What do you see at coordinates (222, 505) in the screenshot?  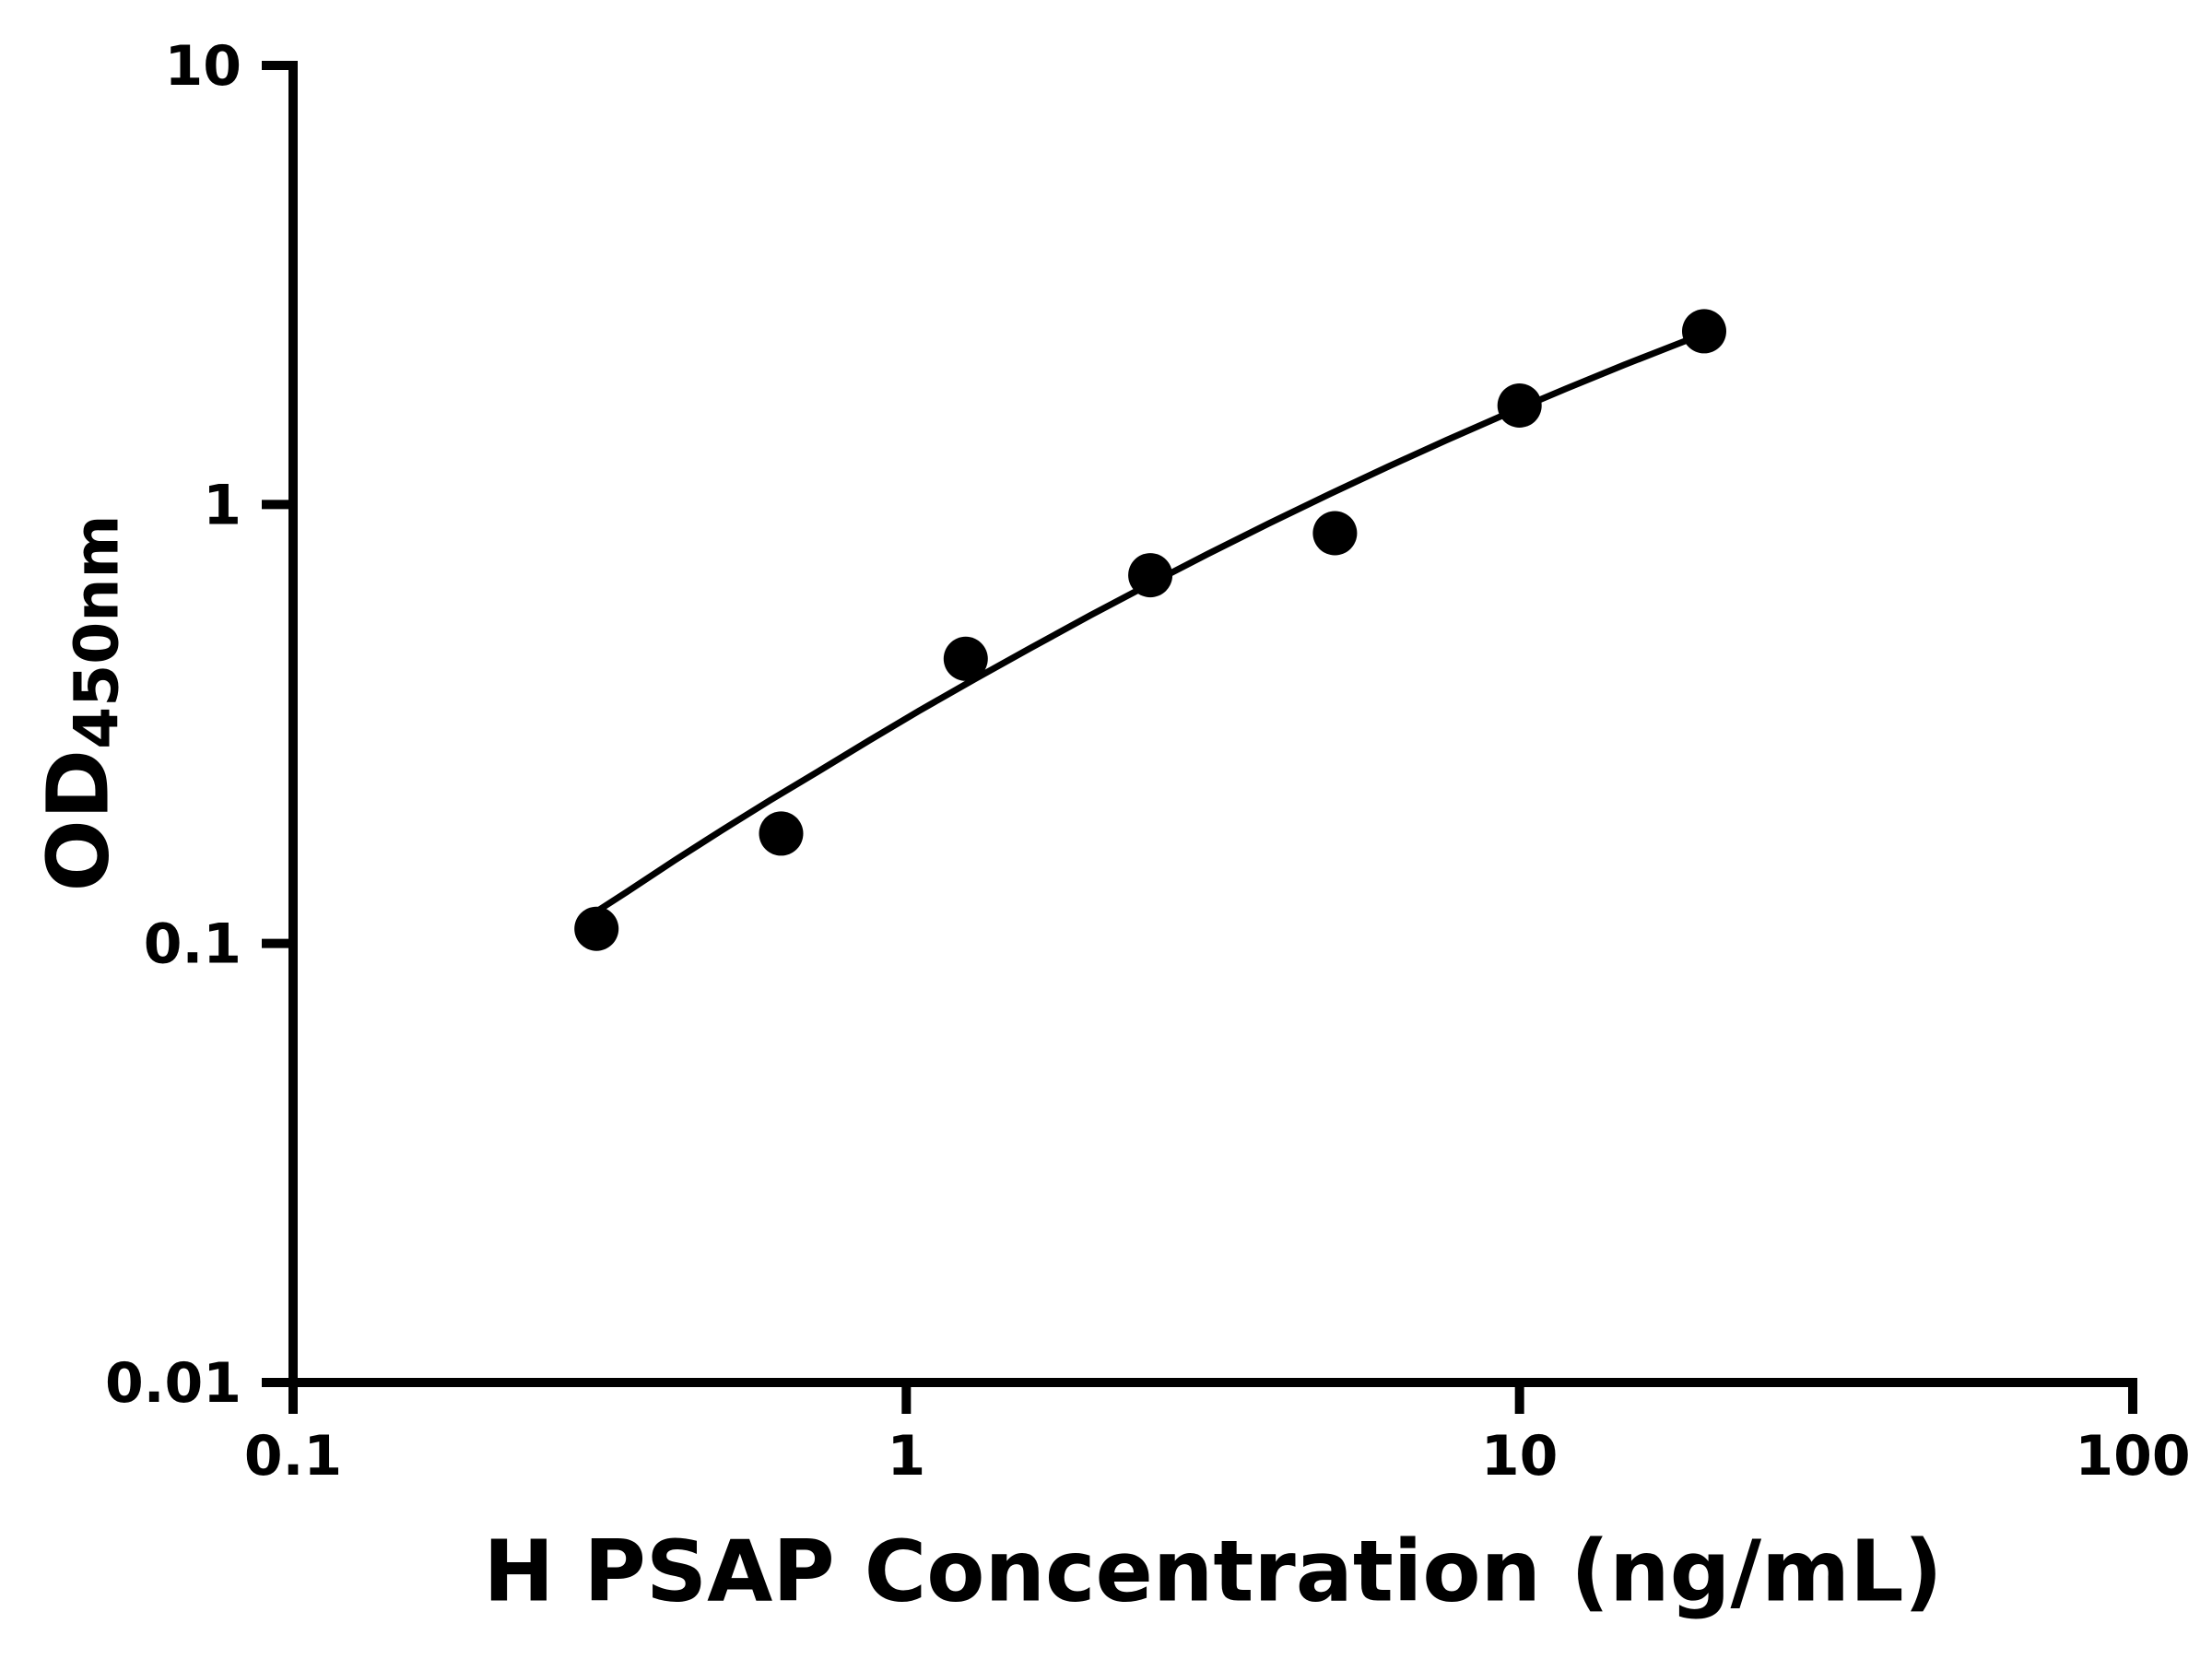 I see `y-tick-label: 1` at bounding box center [222, 505].